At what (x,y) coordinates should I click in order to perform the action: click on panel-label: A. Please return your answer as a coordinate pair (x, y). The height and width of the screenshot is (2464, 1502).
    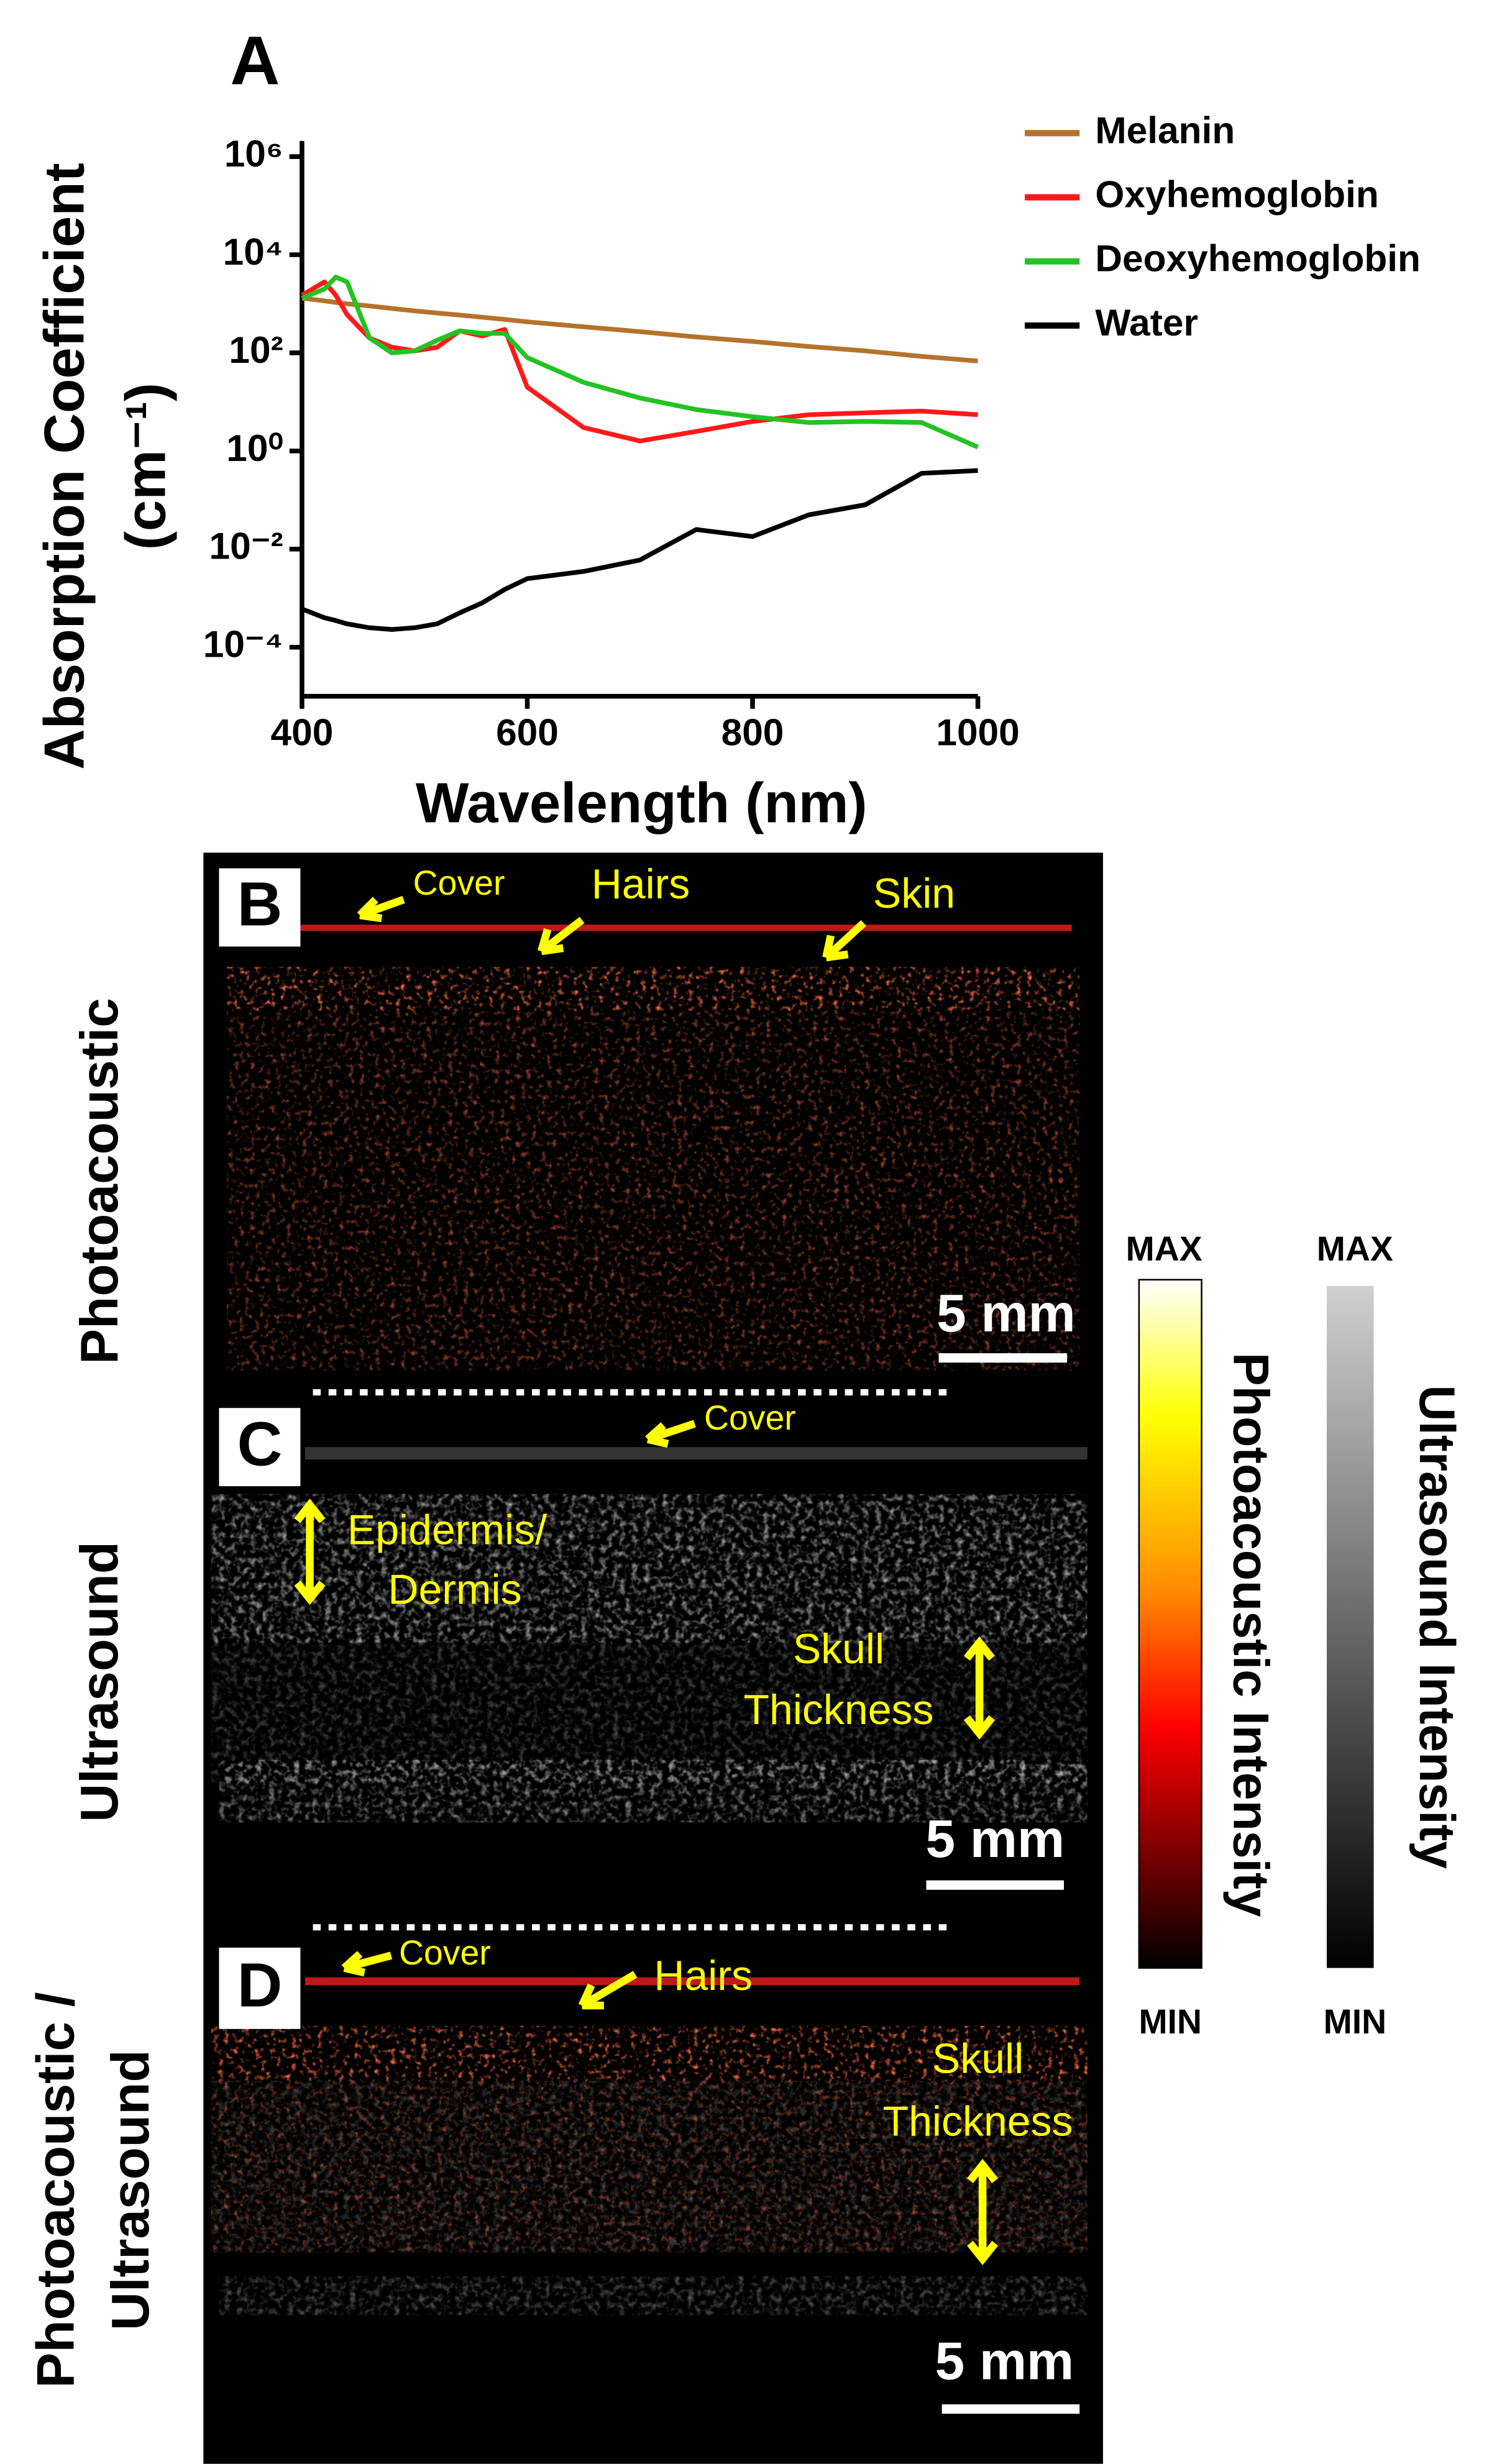
    Looking at the image, I should click on (255, 60).